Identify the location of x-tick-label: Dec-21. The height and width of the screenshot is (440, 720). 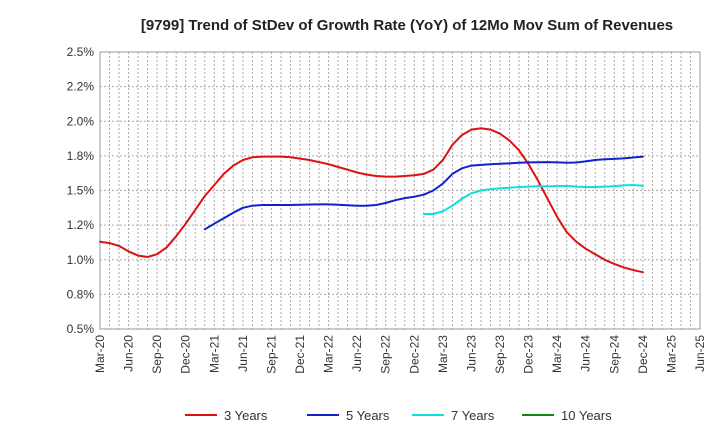
(300, 354).